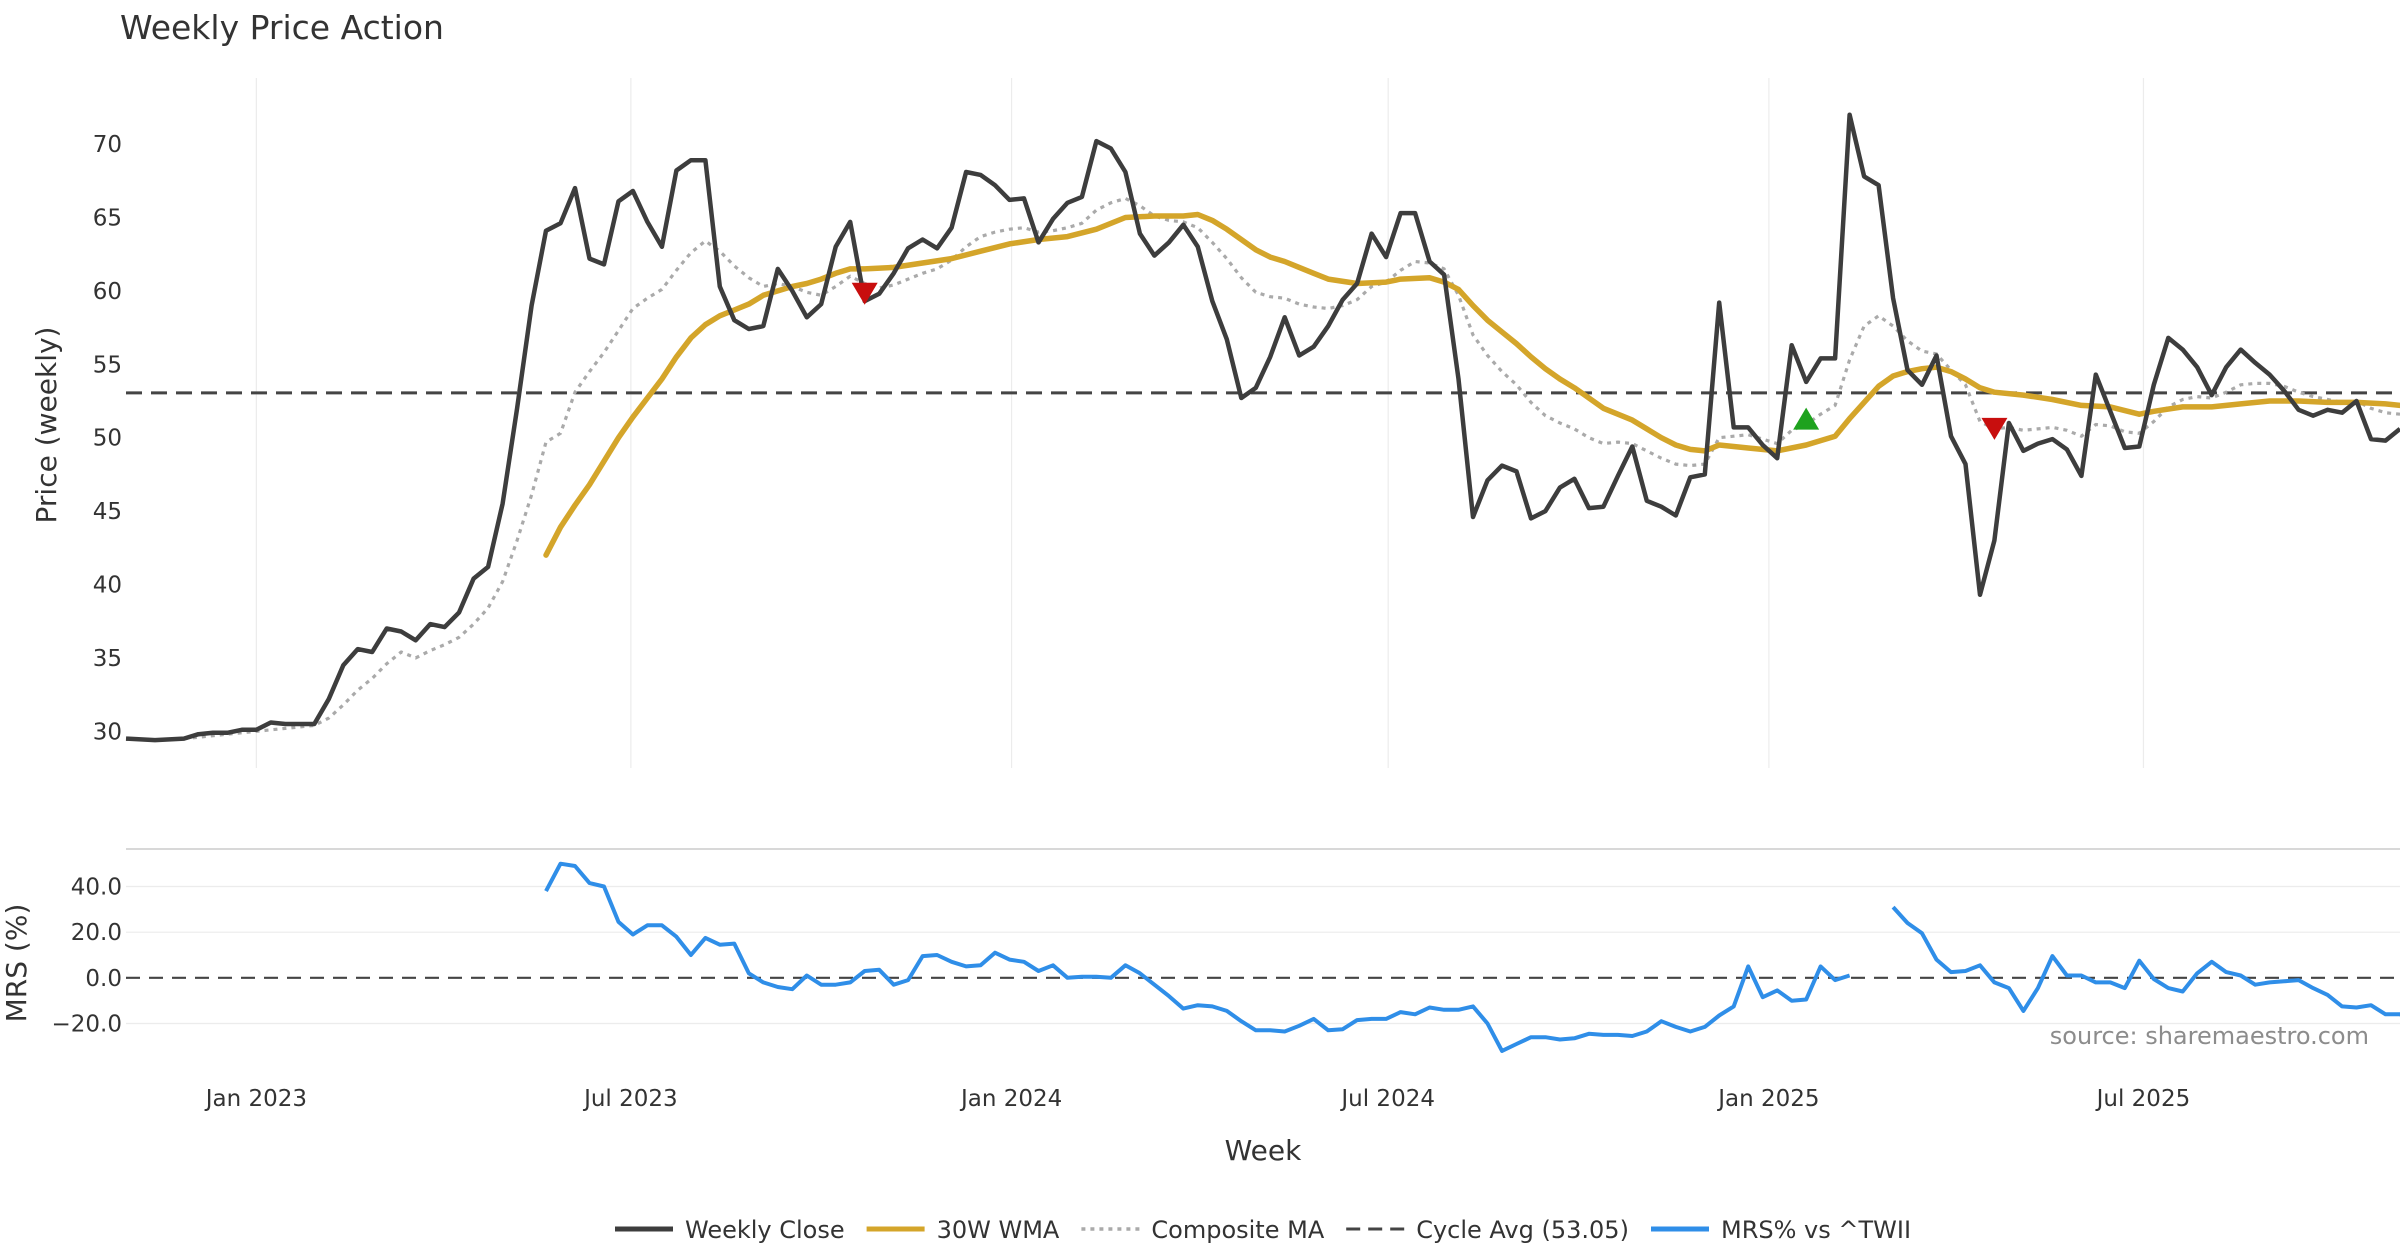 This screenshot has width=2400, height=1260. Describe the element at coordinates (96, 888) in the screenshot. I see `mrs-y-tick-label: 40.0` at that location.